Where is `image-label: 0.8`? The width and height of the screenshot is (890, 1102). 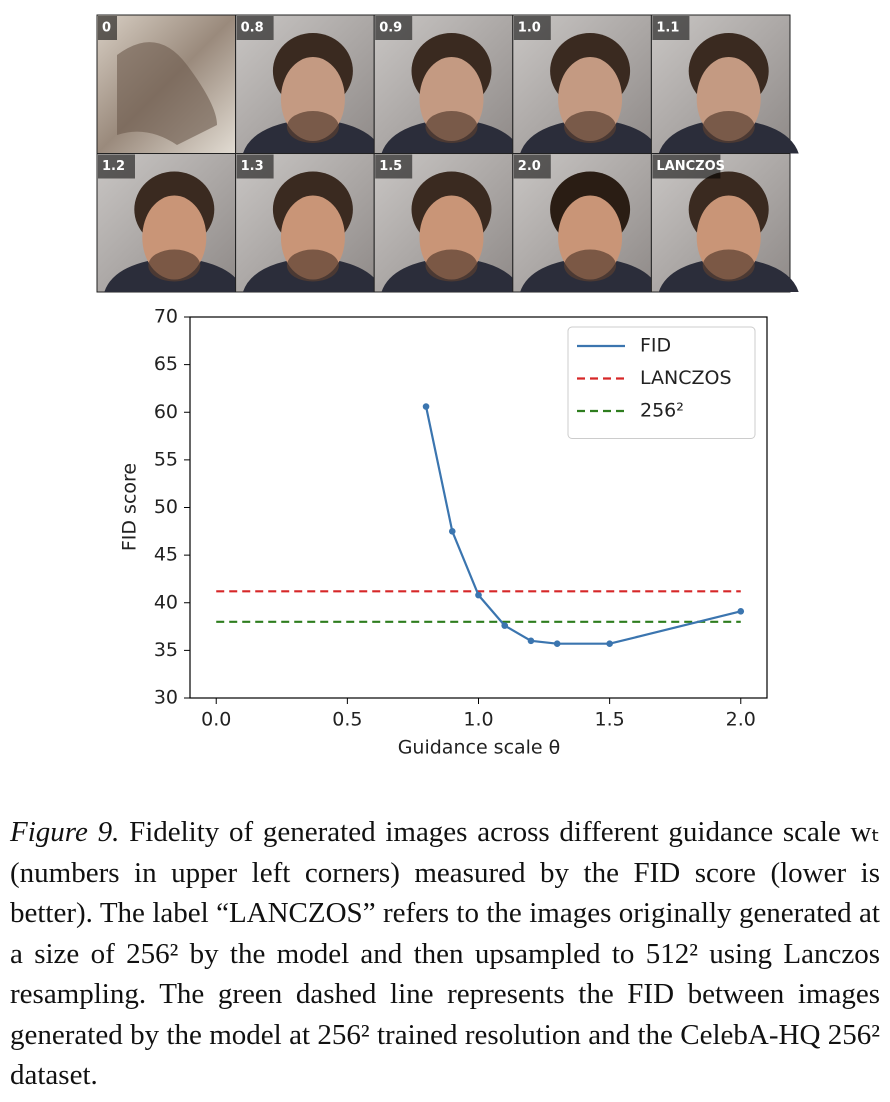 image-label: 0.8 is located at coordinates (252, 28).